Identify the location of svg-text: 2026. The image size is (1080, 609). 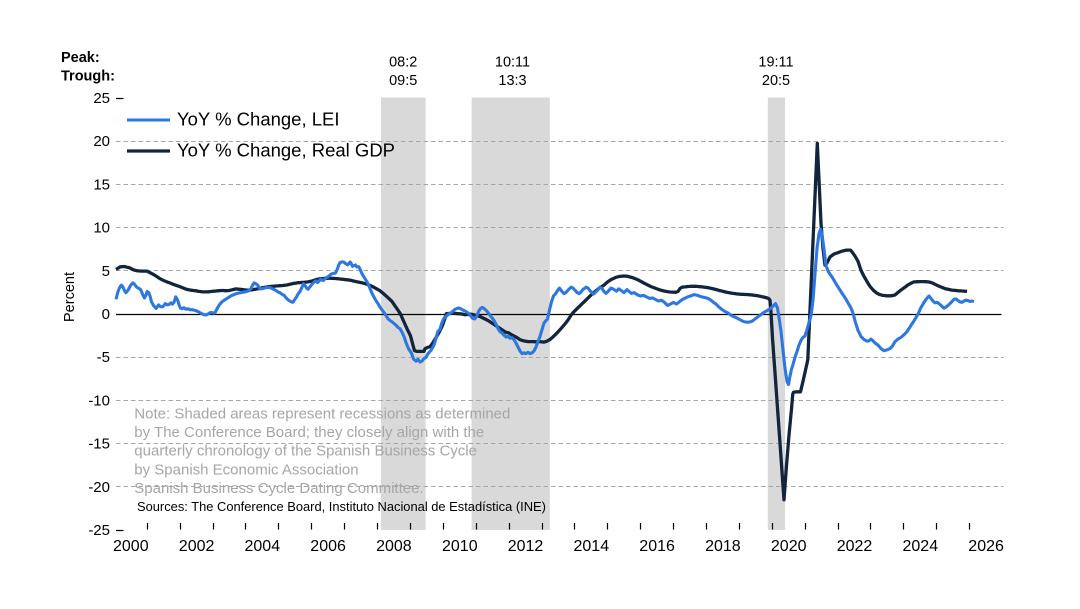
(986, 546).